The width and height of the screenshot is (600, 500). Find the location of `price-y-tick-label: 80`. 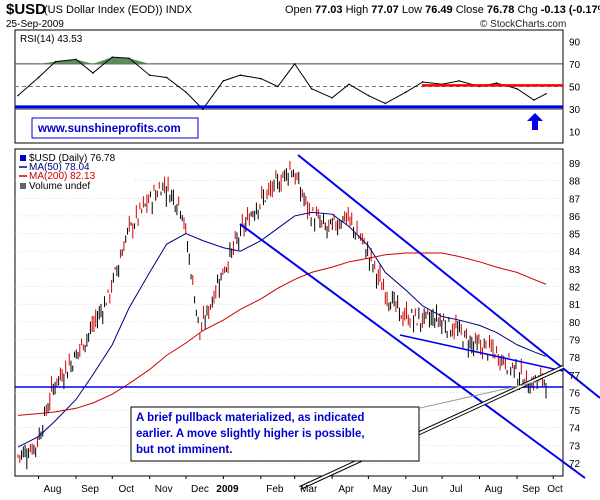

price-y-tick-label: 80 is located at coordinates (575, 323).